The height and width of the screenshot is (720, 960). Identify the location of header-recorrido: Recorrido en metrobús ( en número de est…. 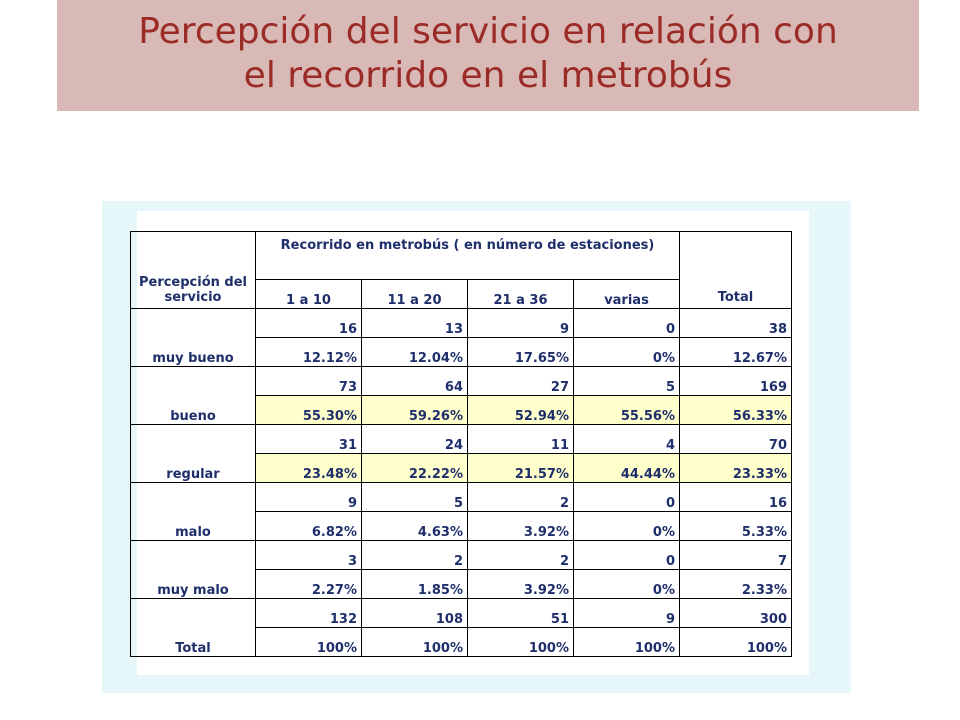
(467, 255).